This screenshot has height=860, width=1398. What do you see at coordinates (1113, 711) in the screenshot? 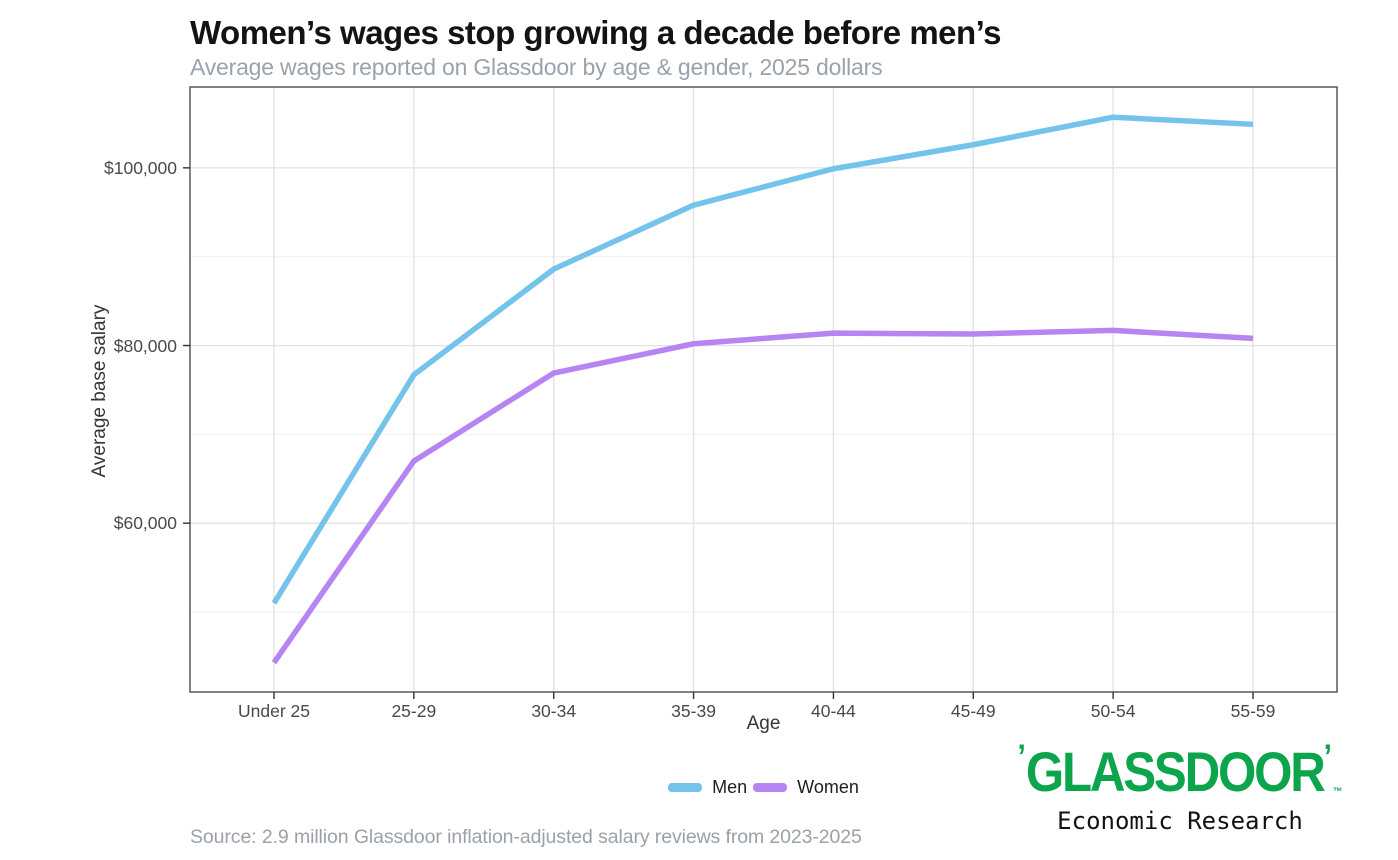
I see `x-tick-label: 50-54` at bounding box center [1113, 711].